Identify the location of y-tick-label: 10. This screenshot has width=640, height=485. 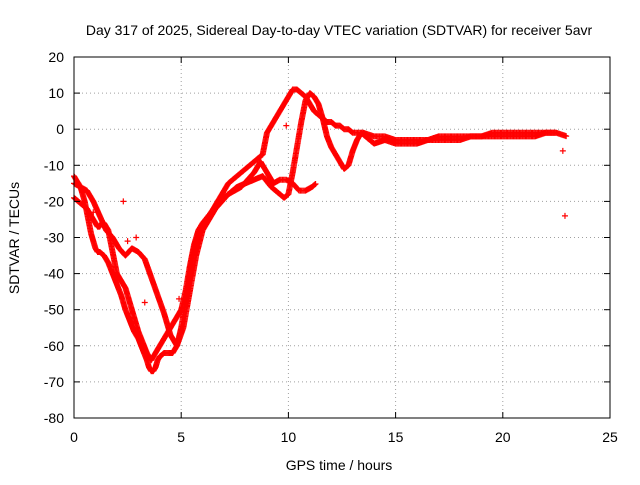
(56, 93).